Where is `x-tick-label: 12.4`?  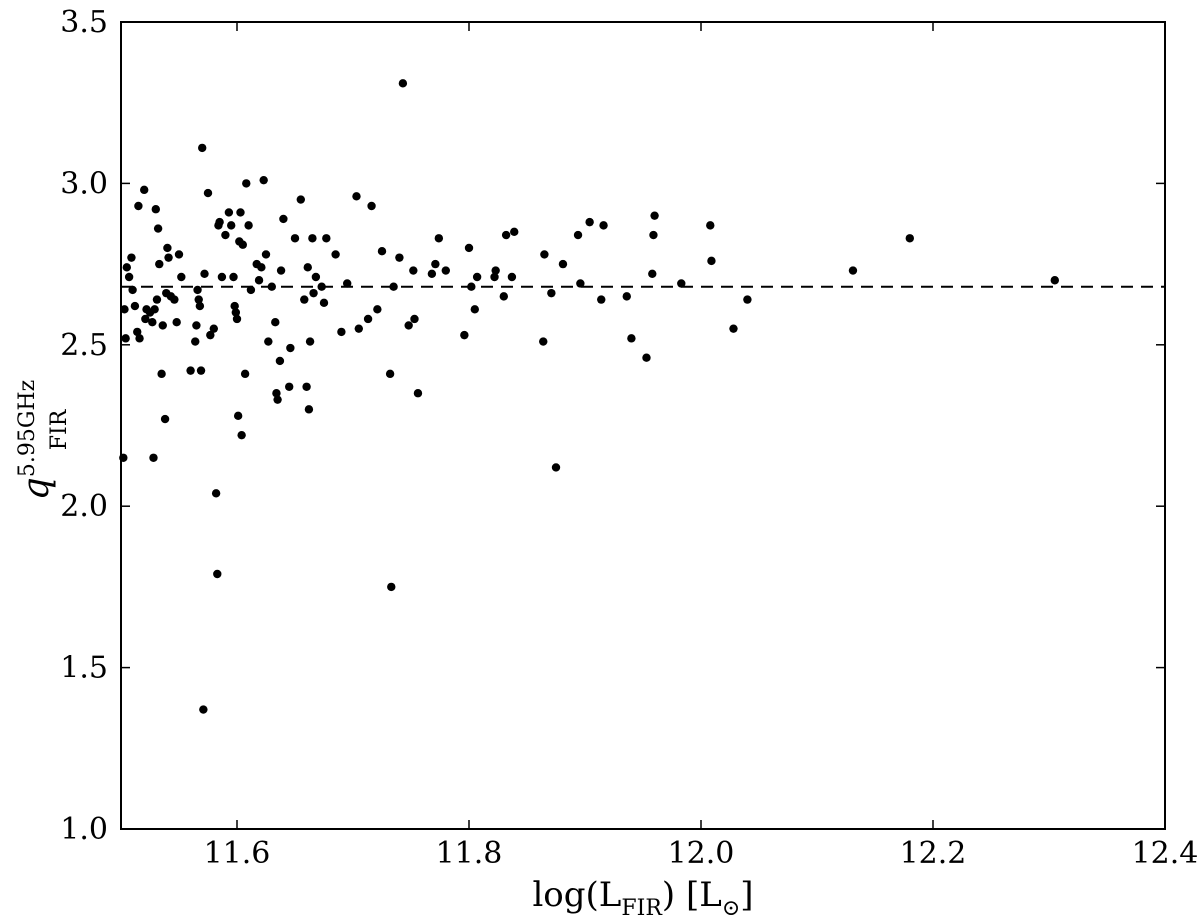
x-tick-label: 12.4 is located at coordinates (1165, 853).